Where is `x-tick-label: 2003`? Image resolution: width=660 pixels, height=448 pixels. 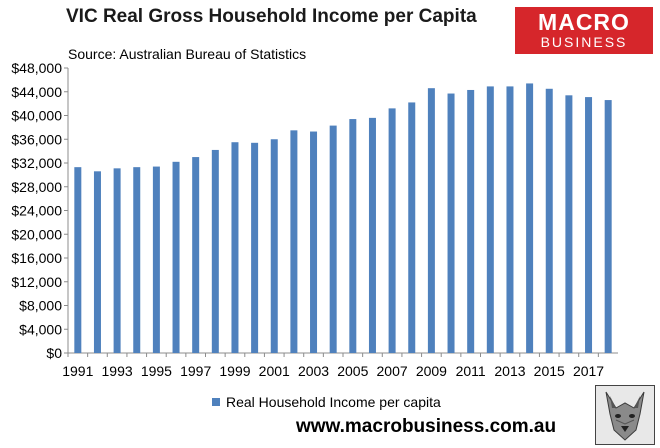 x-tick-label: 2003 is located at coordinates (313, 371).